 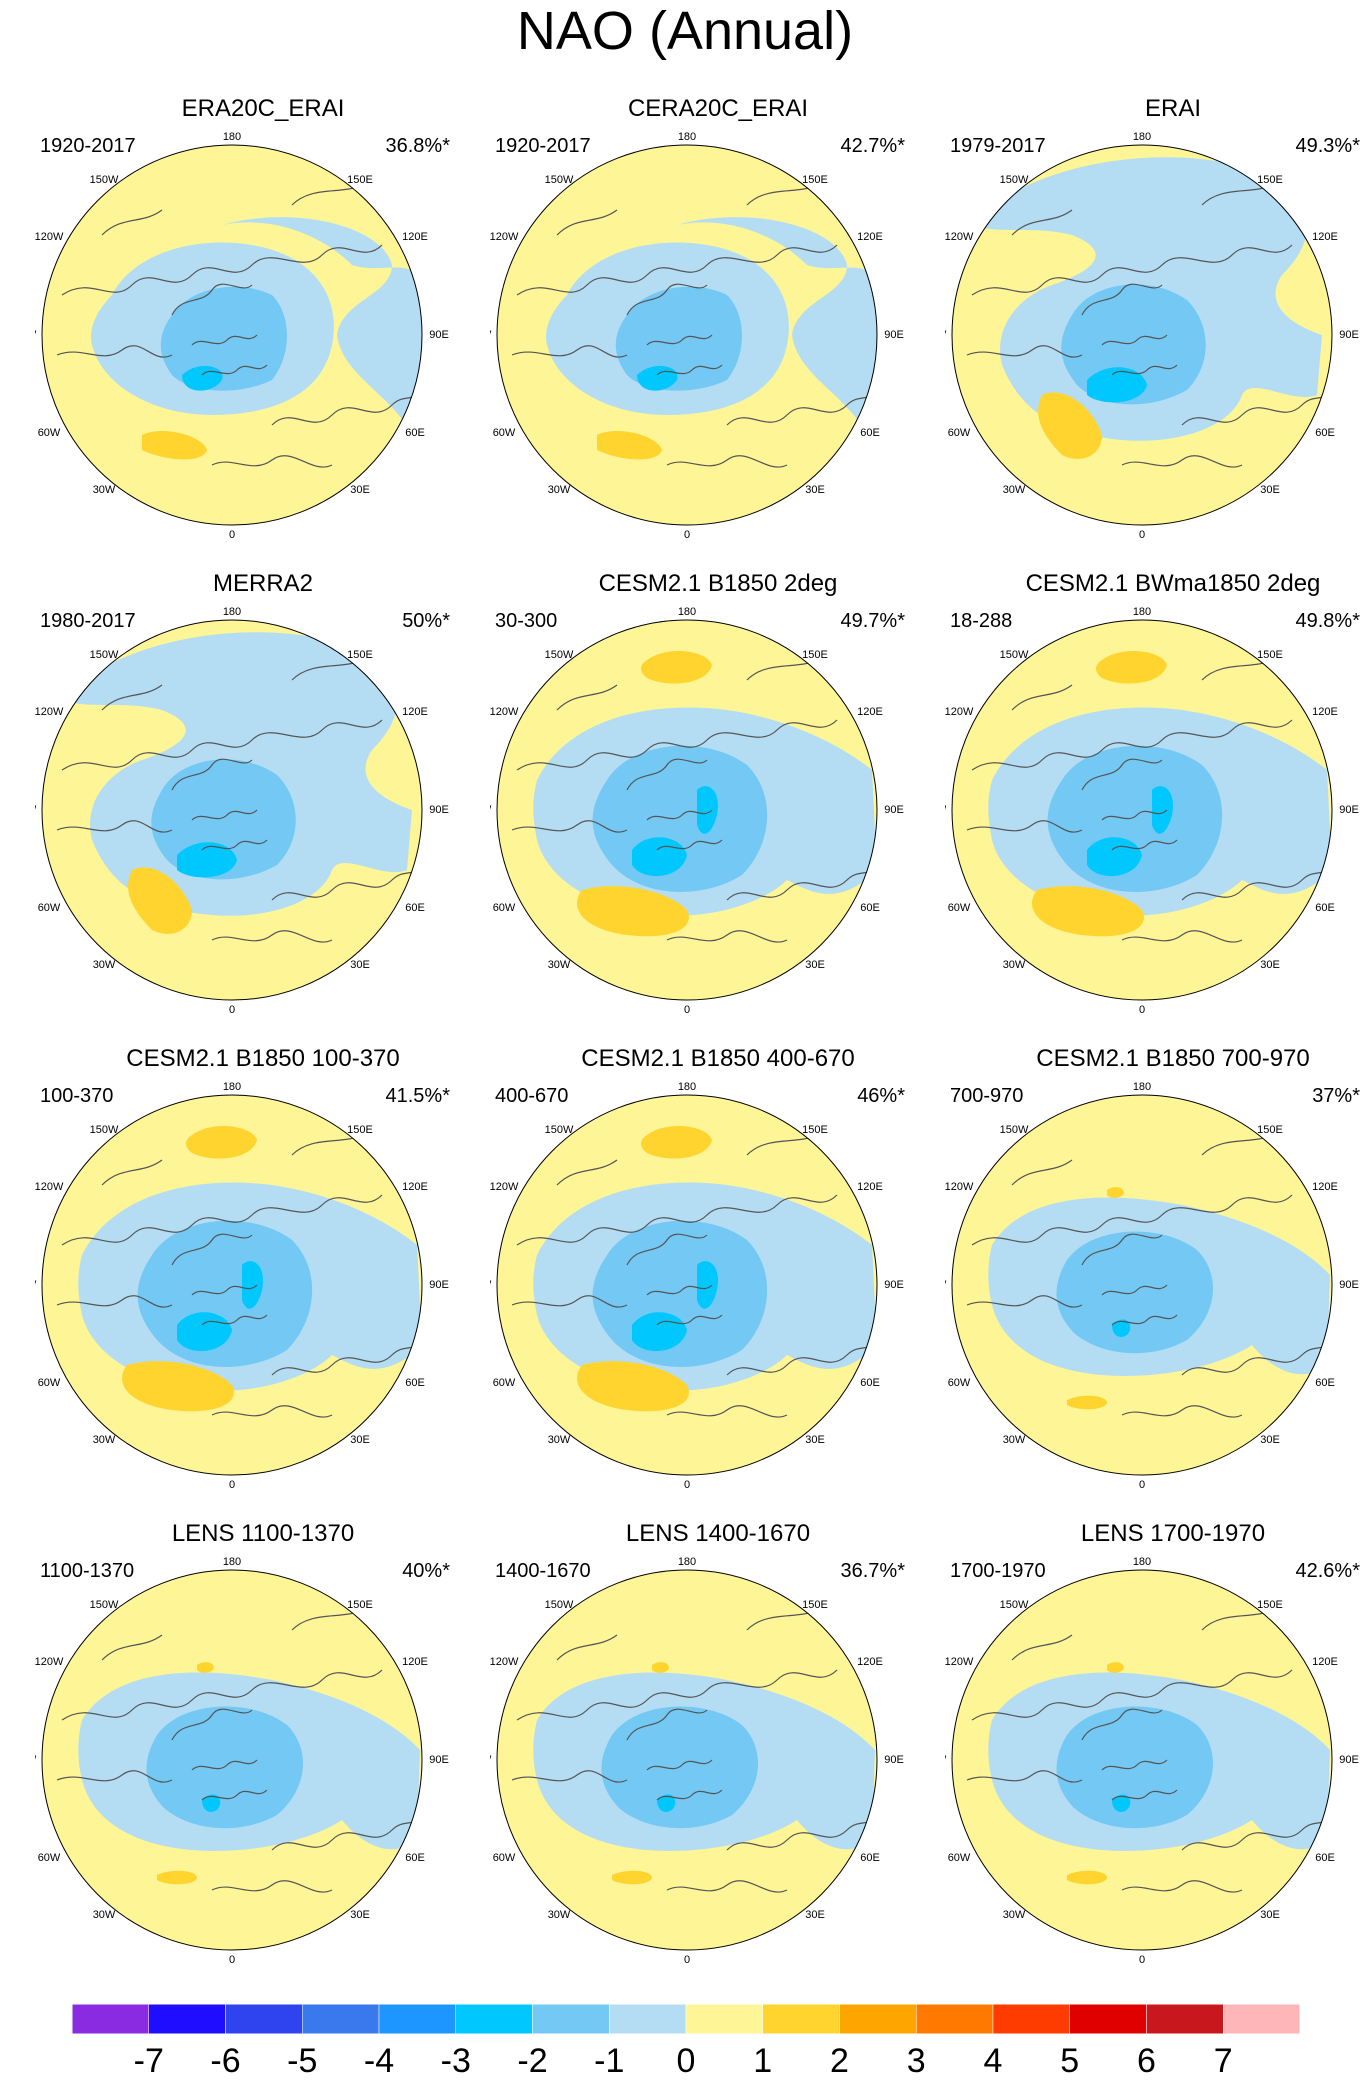 I want to click on colorbar-tick-label: -1, so click(x=609, y=2061).